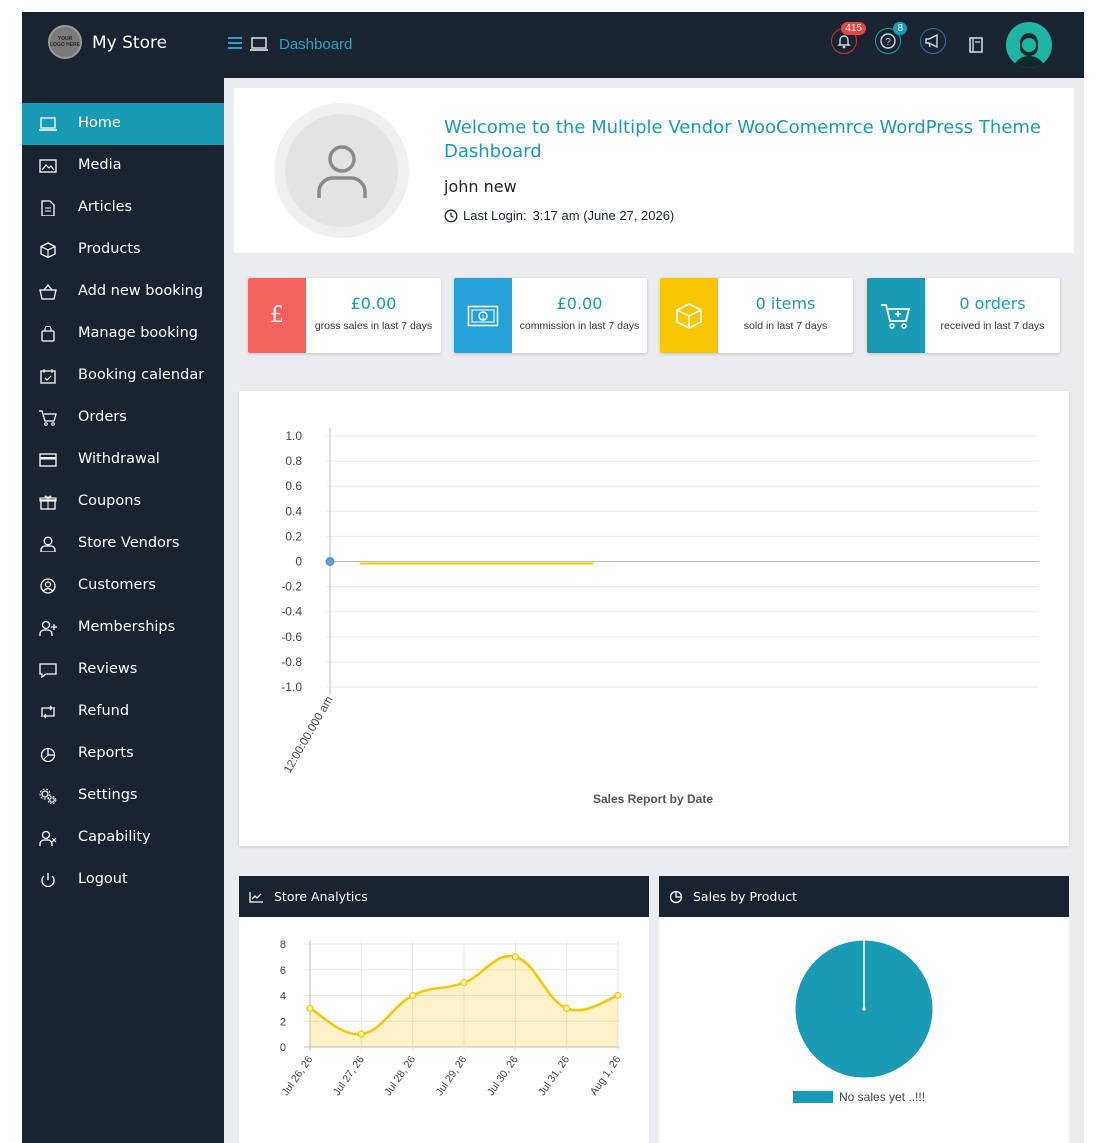  What do you see at coordinates (316, 44) in the screenshot?
I see `breadcrumb: Dashboard` at bounding box center [316, 44].